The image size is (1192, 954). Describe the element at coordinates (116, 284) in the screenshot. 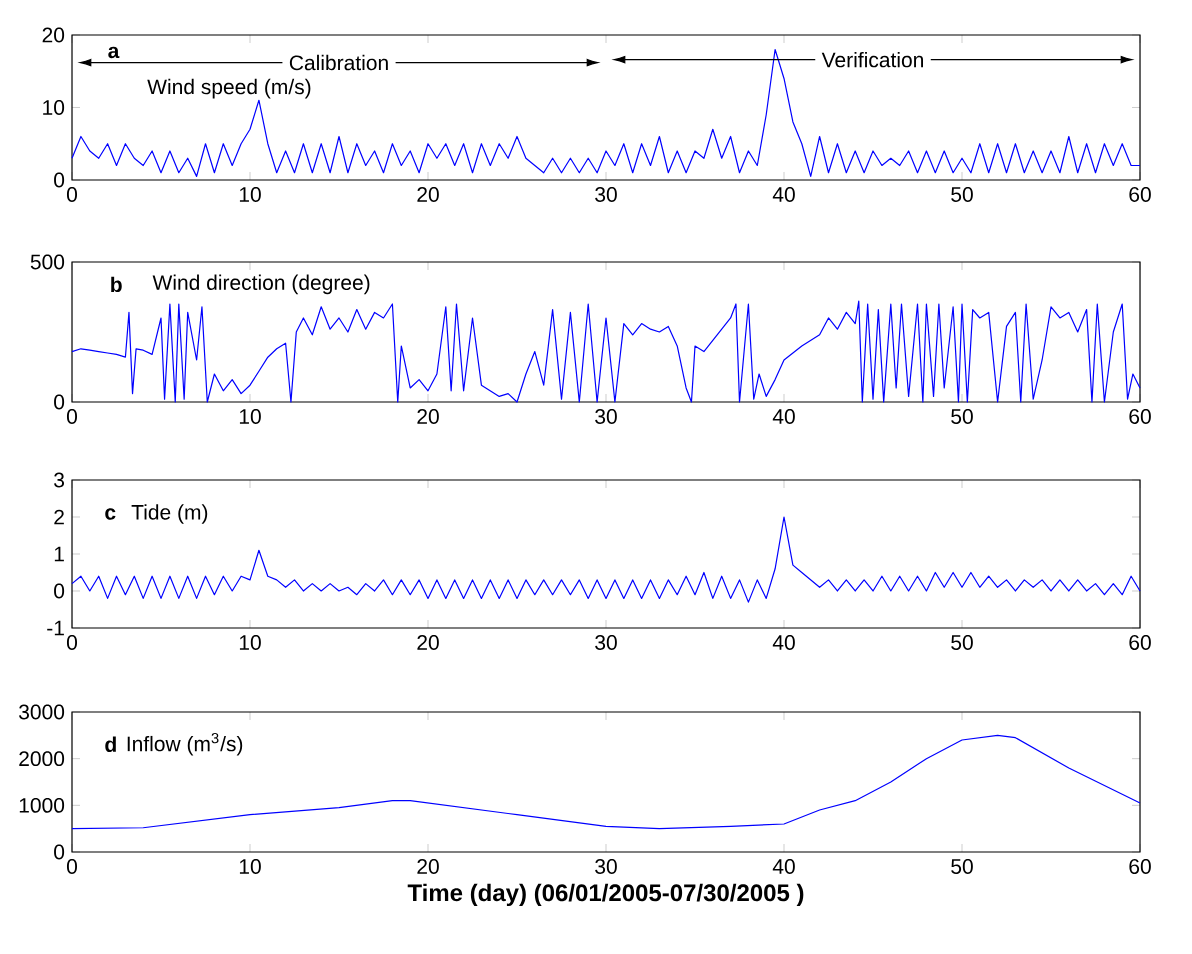

I see `annotation: b` at that location.